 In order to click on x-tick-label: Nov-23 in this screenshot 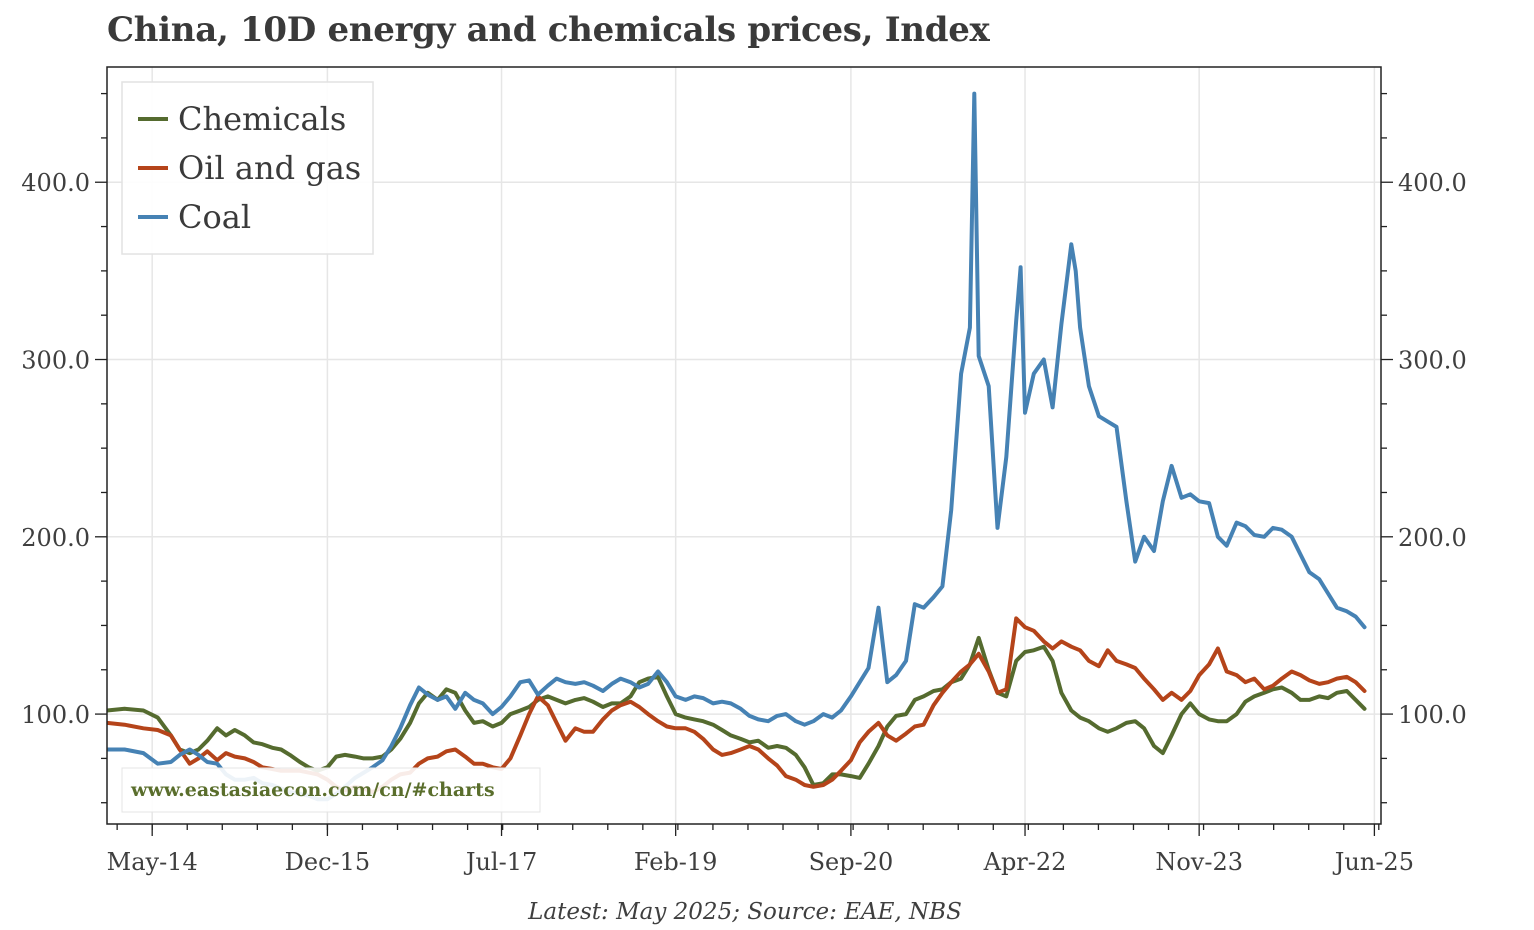, I will do `click(1199, 862)`.